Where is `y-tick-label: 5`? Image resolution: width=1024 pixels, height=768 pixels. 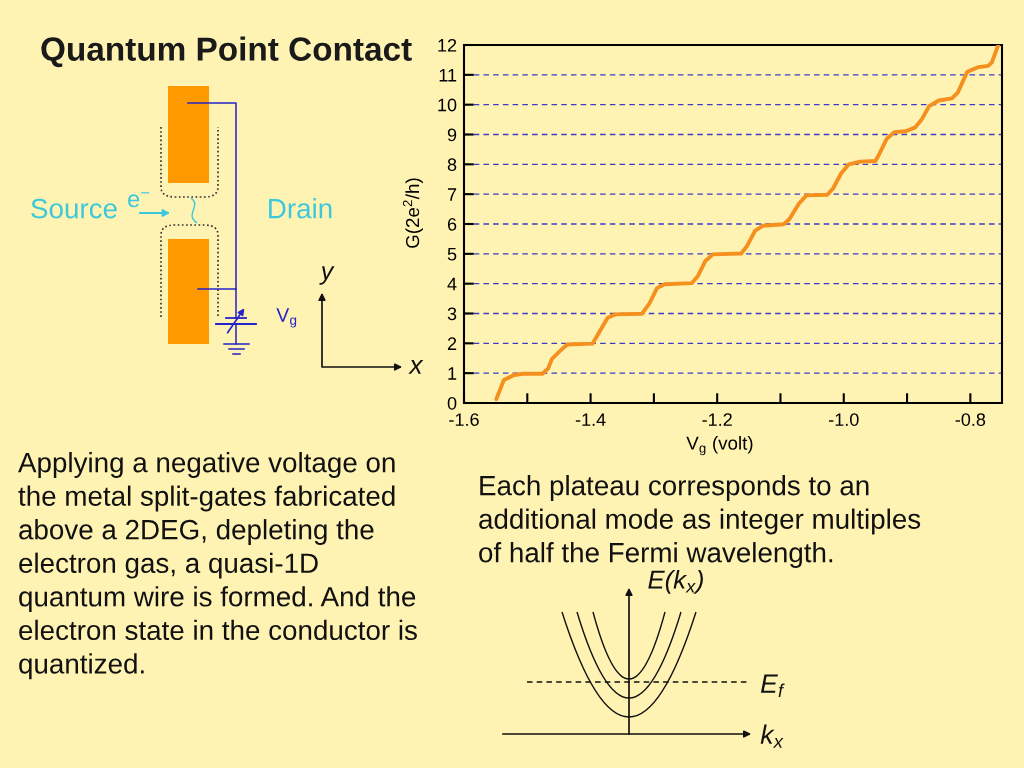 y-tick-label: 5 is located at coordinates (452, 254).